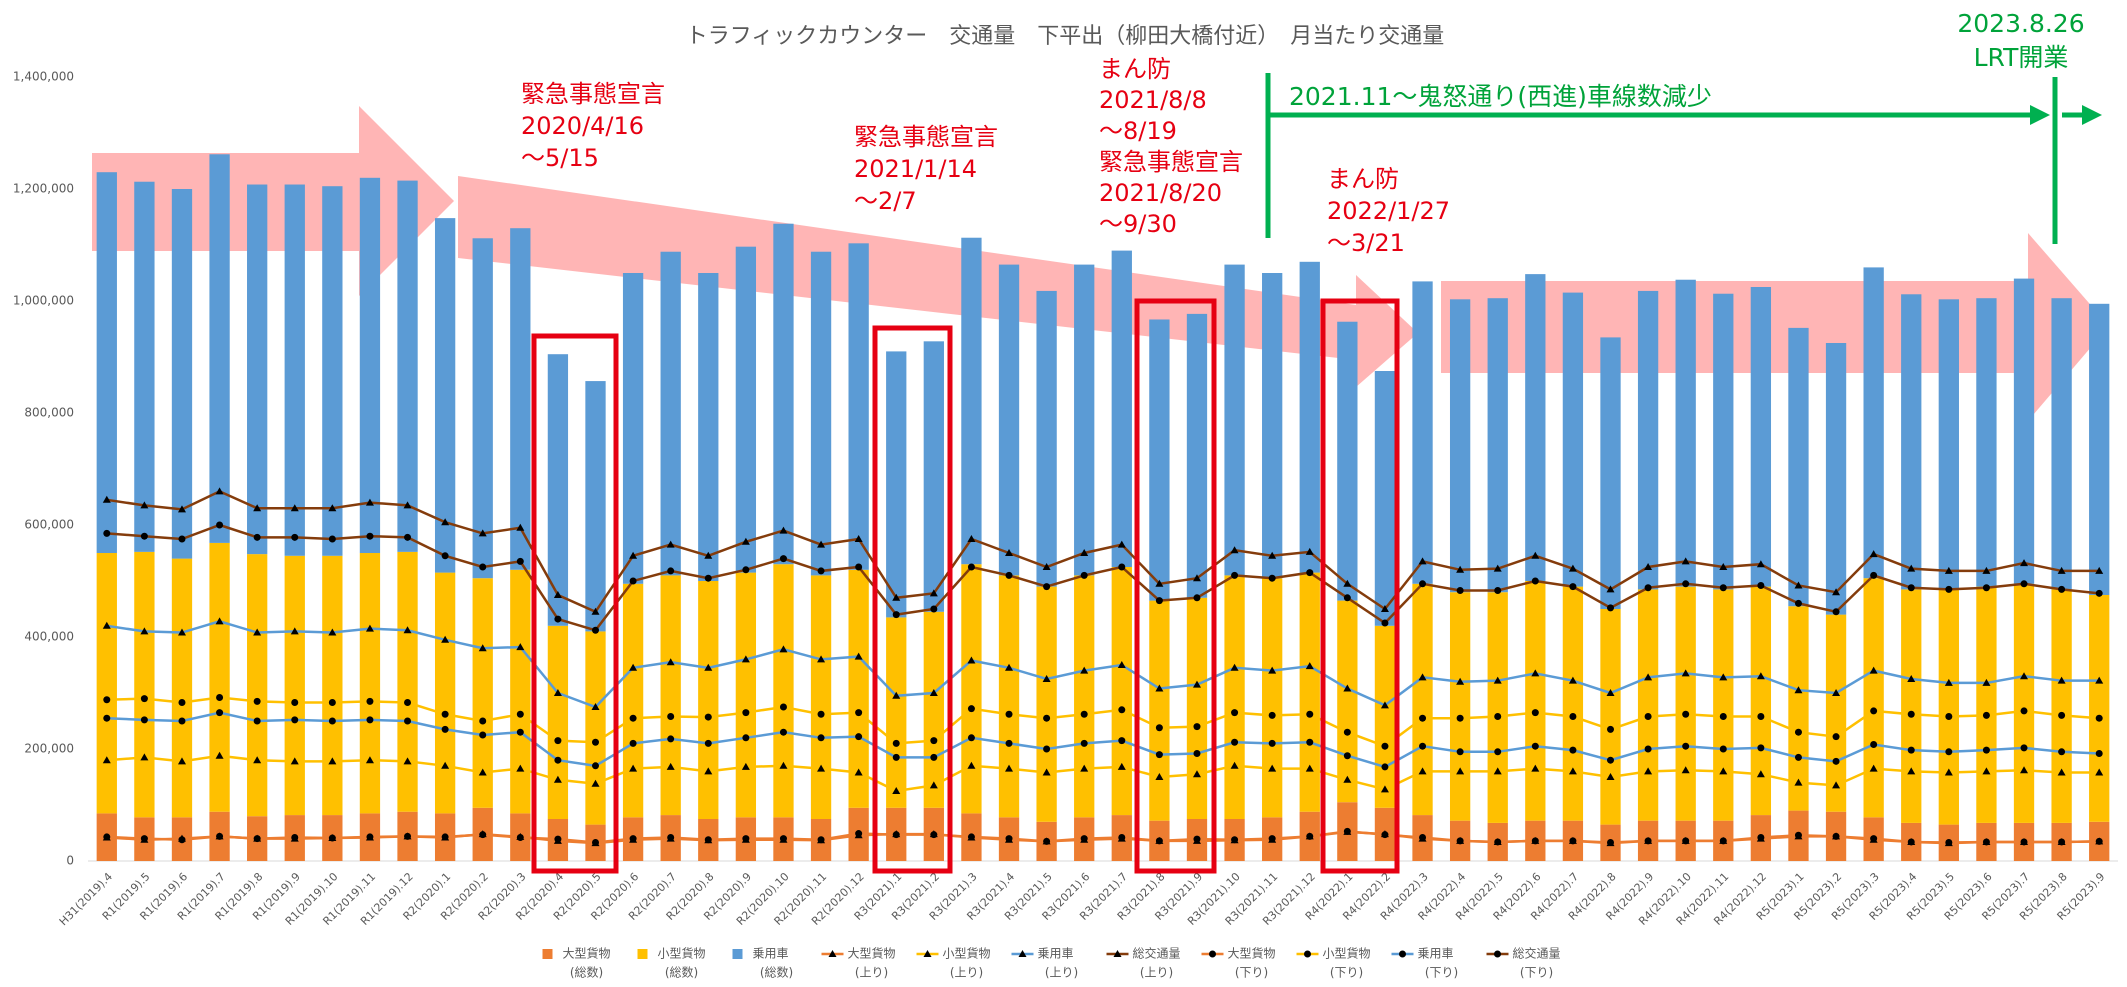  I want to click on annotation: 2021.11～鬼怒通り(西進)車線数減少, so click(1500, 96).